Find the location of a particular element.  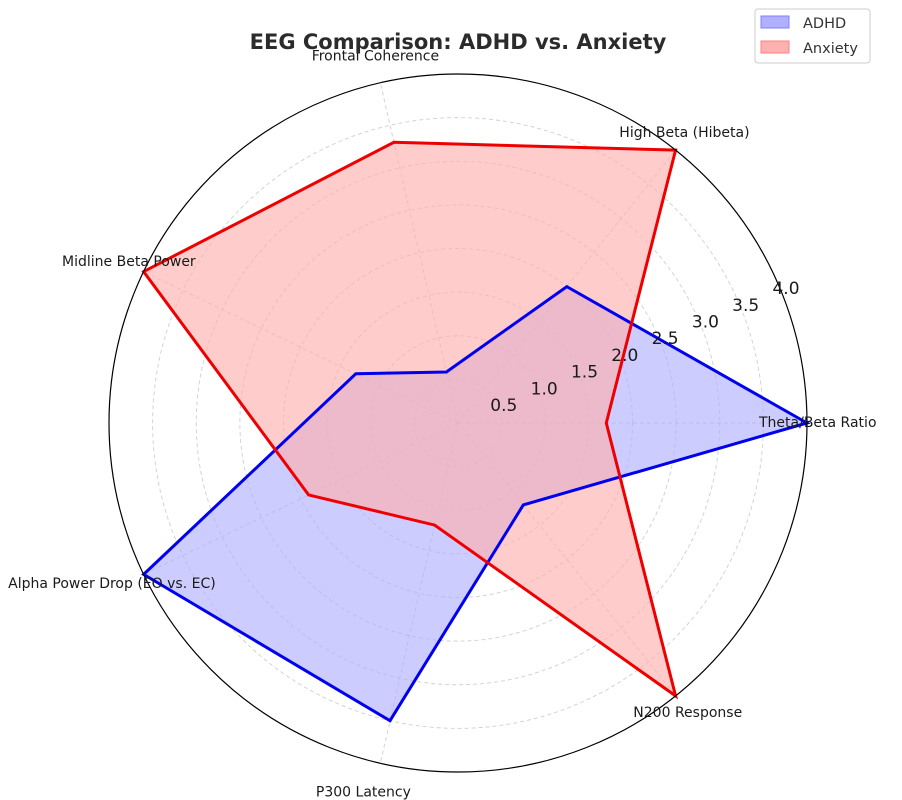

radial-tick-label: 3.5 is located at coordinates (745, 306).